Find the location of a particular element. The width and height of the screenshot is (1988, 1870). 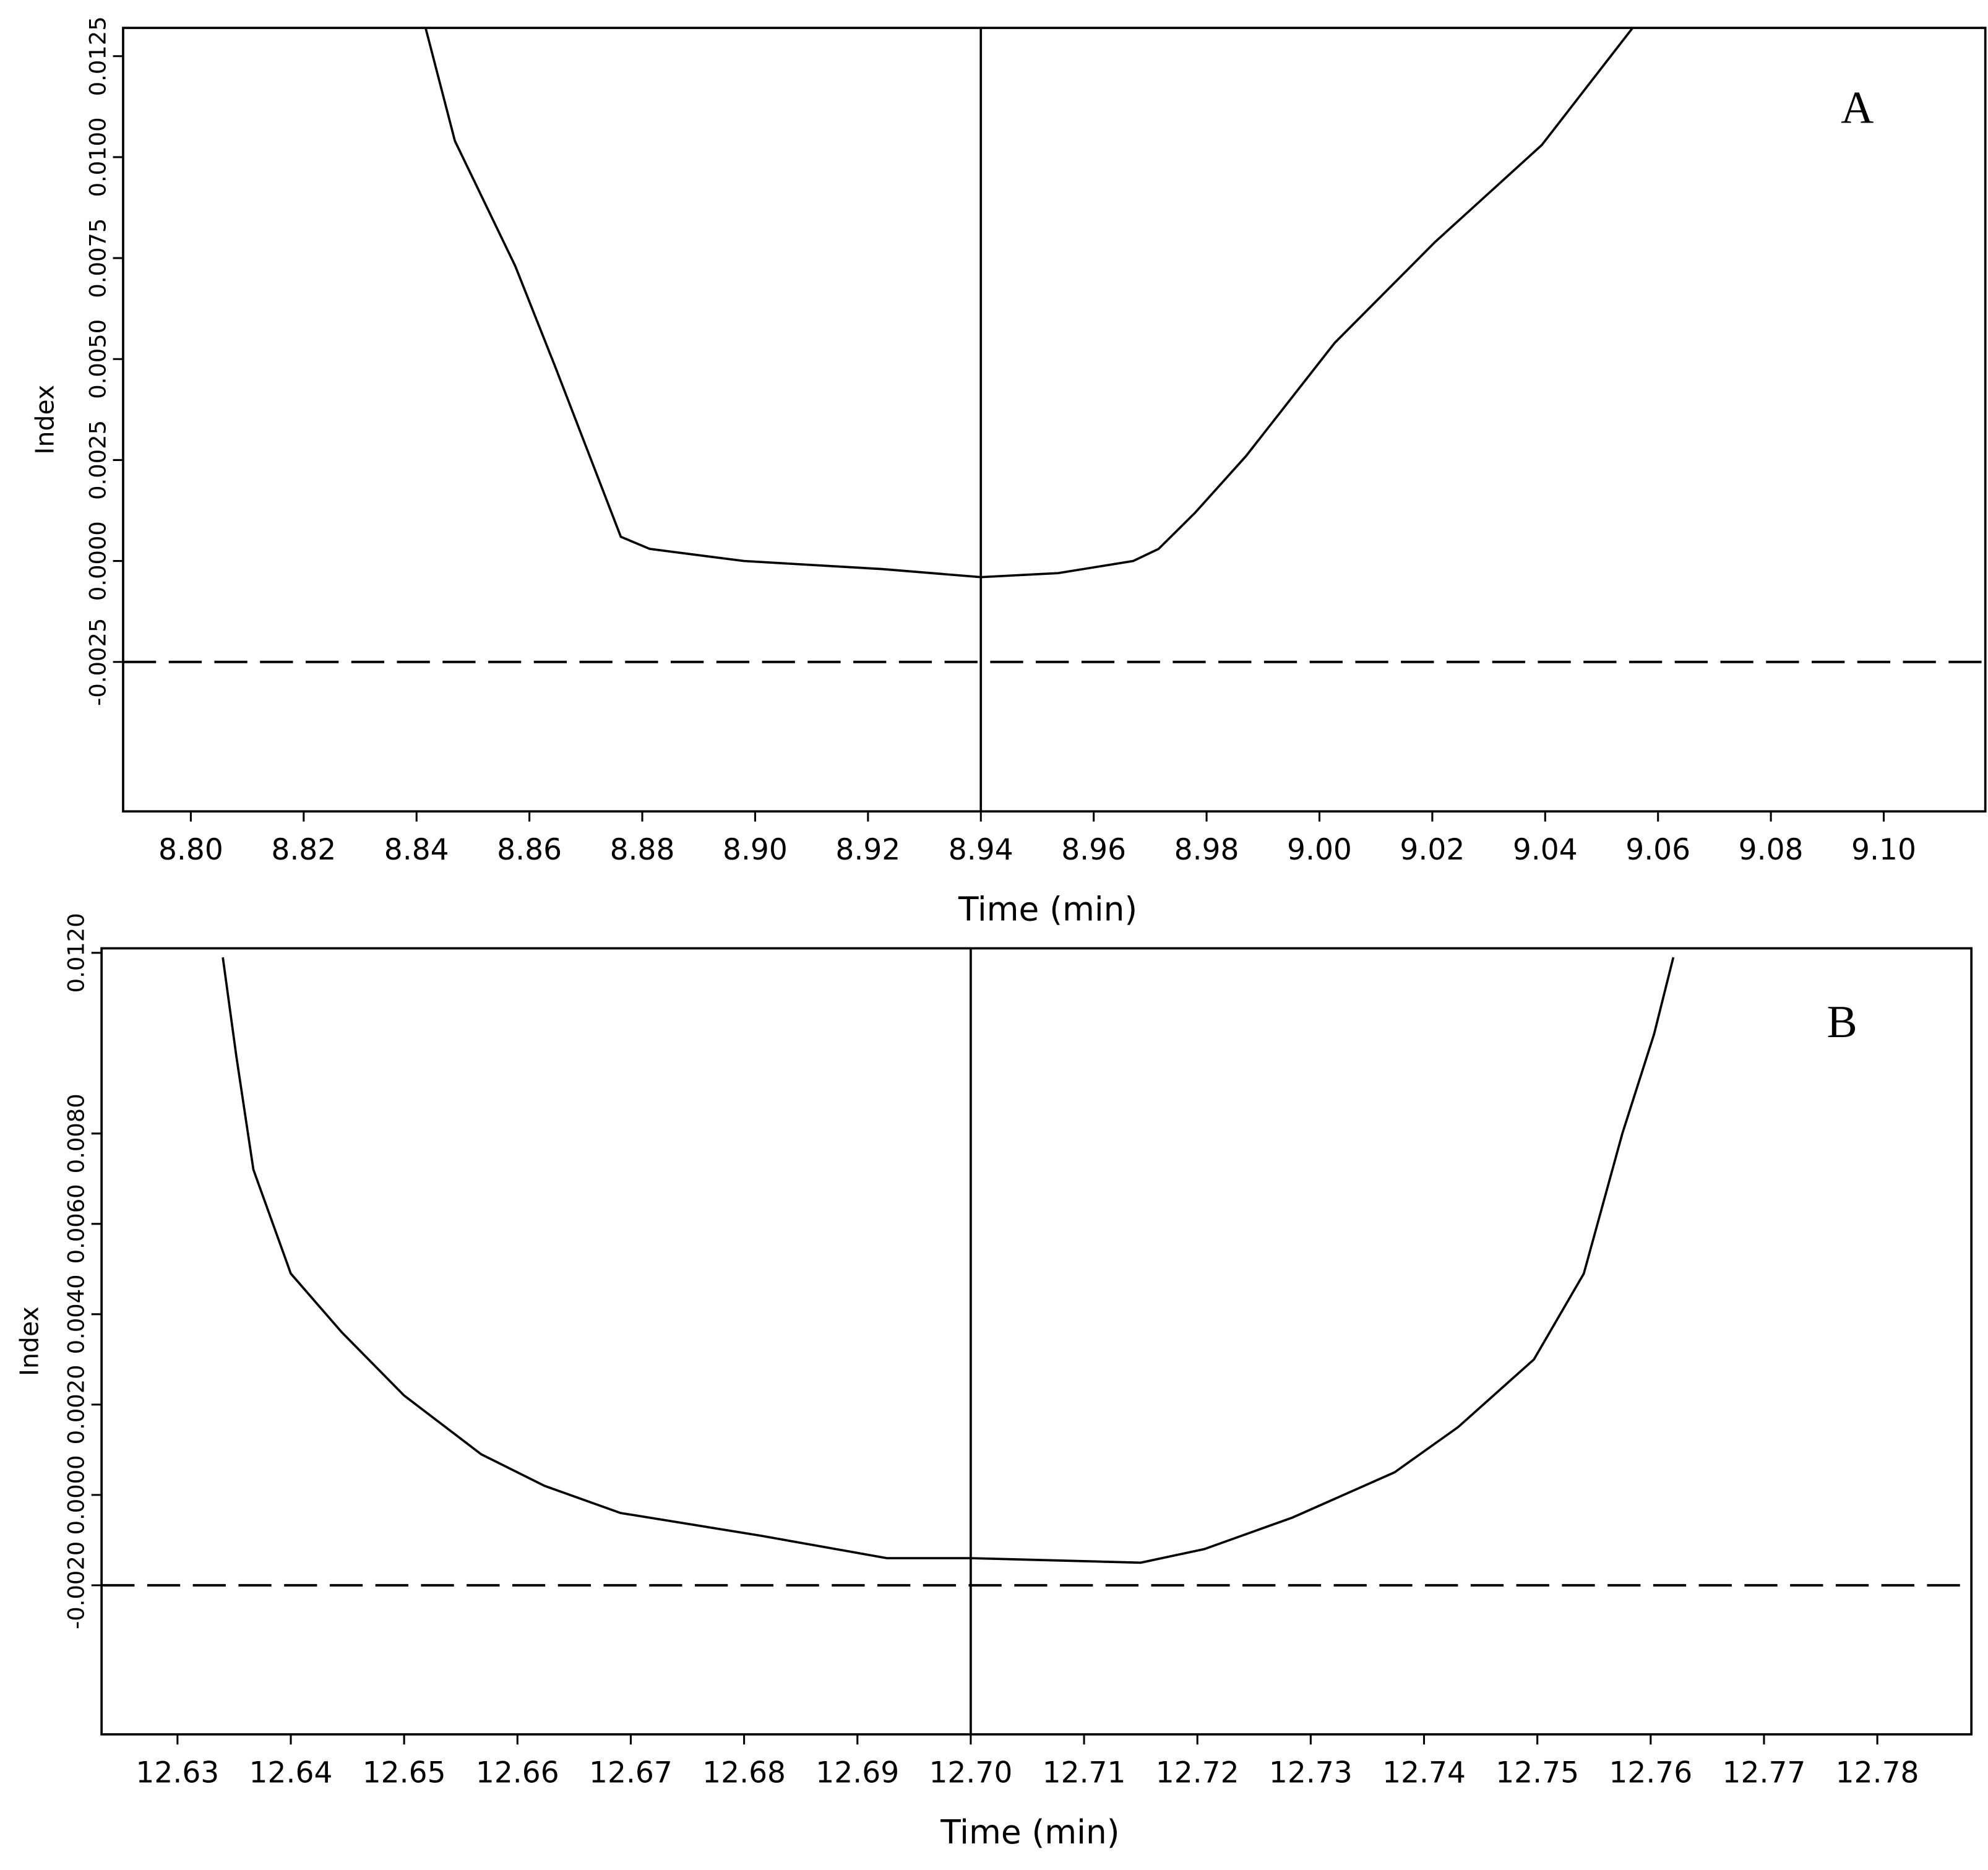

x-tick-label: 9.06 is located at coordinates (1657, 850).